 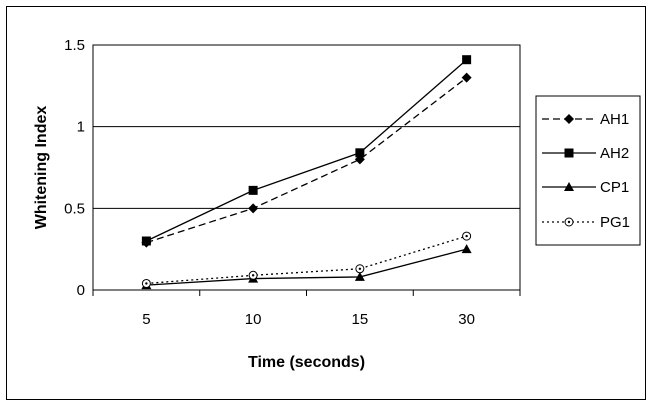 I want to click on y-tick-label: 0.5, so click(x=74, y=208).